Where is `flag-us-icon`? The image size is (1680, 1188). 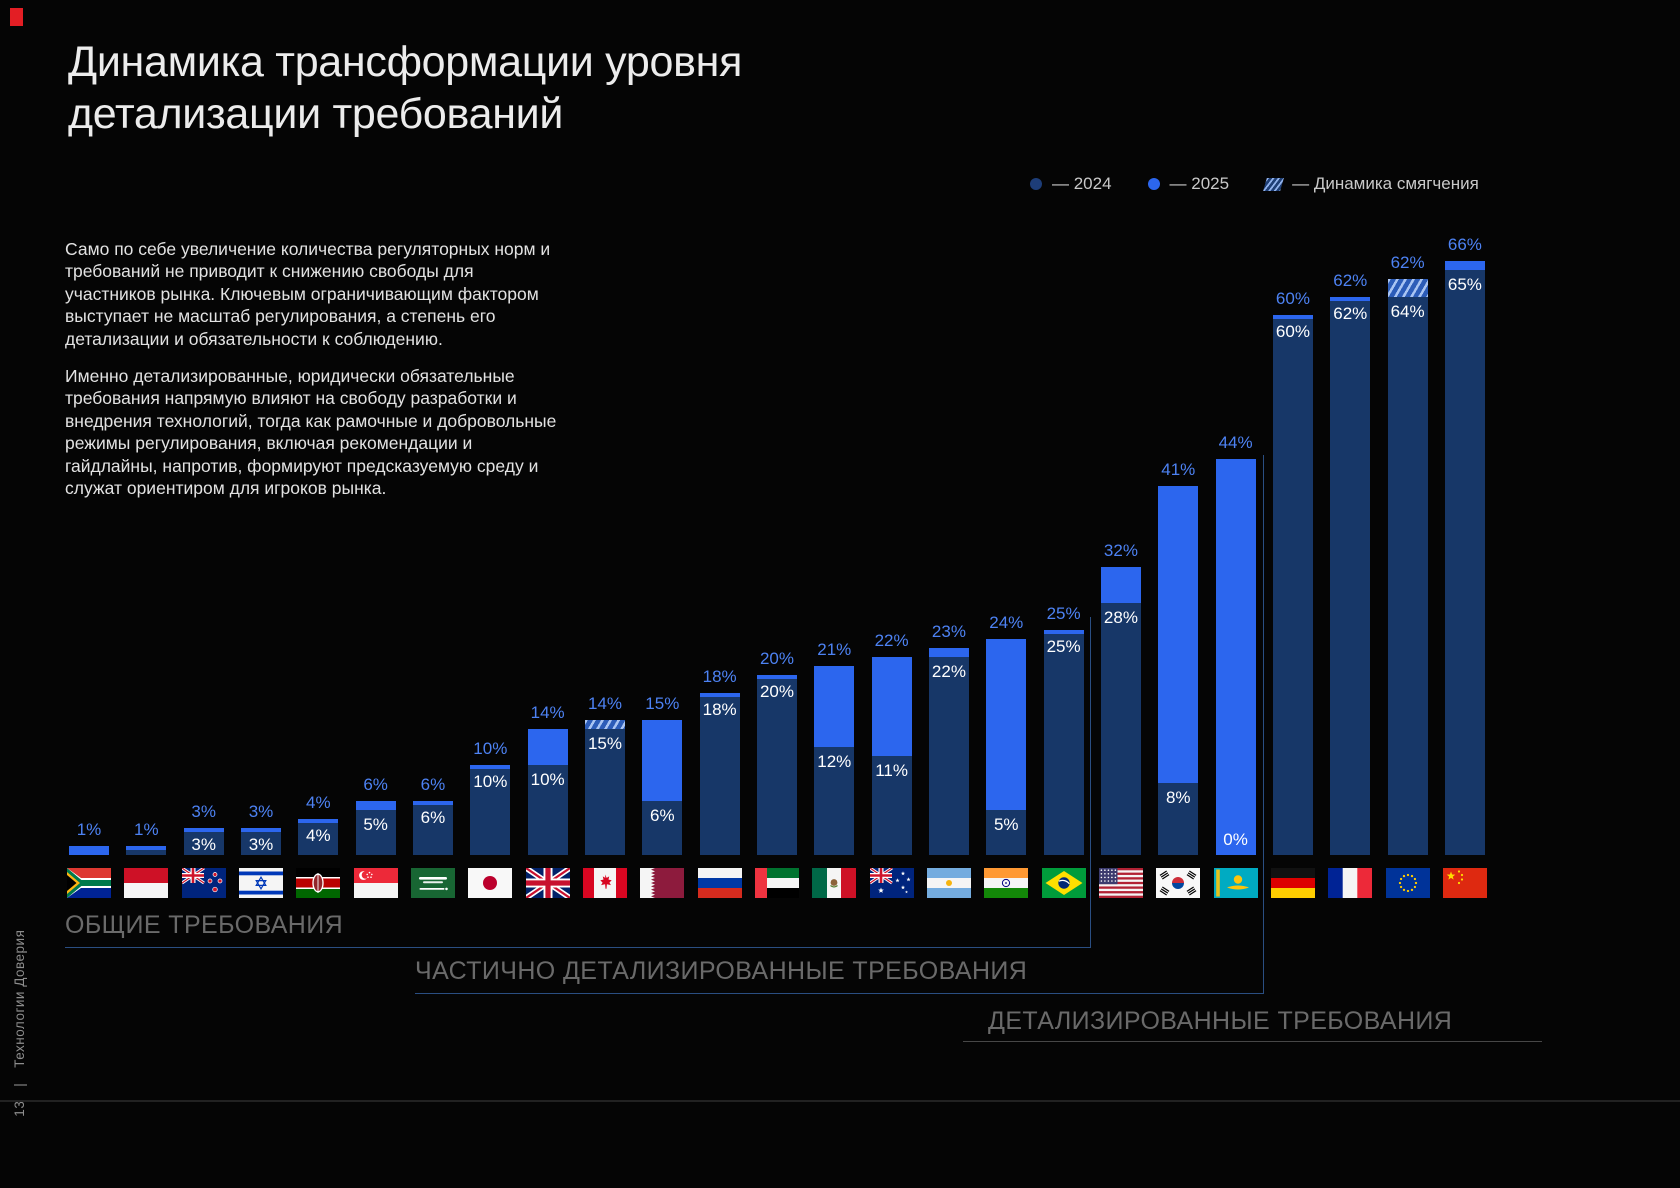 flag-us-icon is located at coordinates (1120, 883).